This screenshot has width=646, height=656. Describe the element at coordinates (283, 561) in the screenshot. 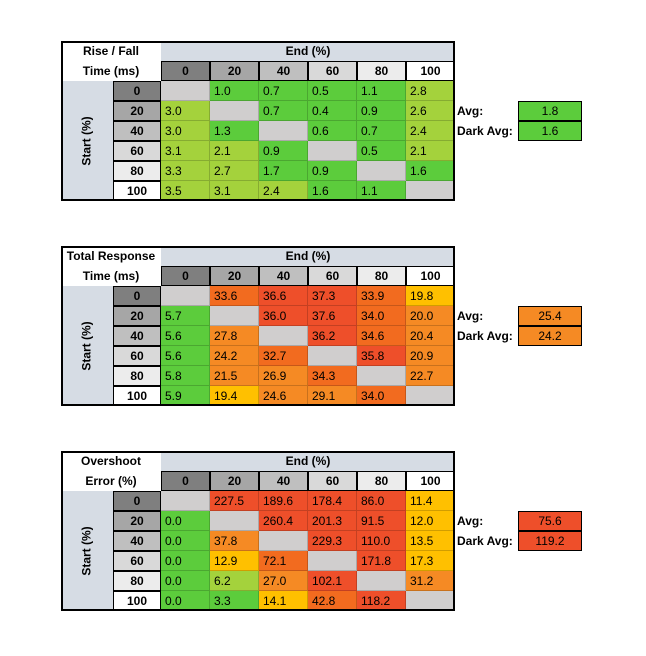

I see `data-cell: 72.1` at that location.